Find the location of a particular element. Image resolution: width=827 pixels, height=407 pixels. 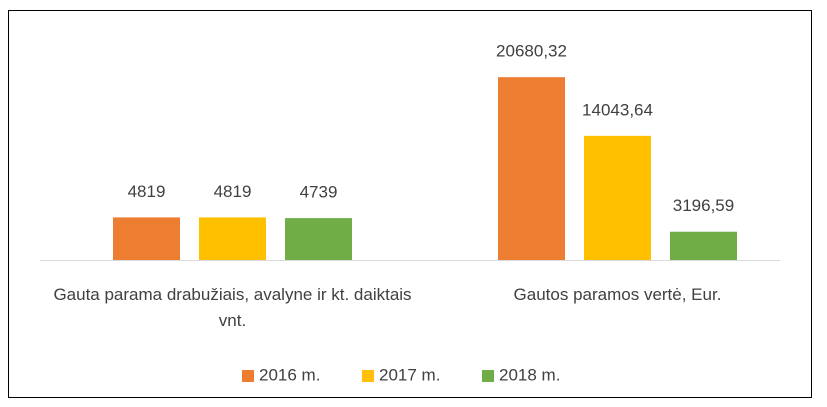

x-tick-label: Gautos paramos vertė, Eur. is located at coordinates (617, 294).